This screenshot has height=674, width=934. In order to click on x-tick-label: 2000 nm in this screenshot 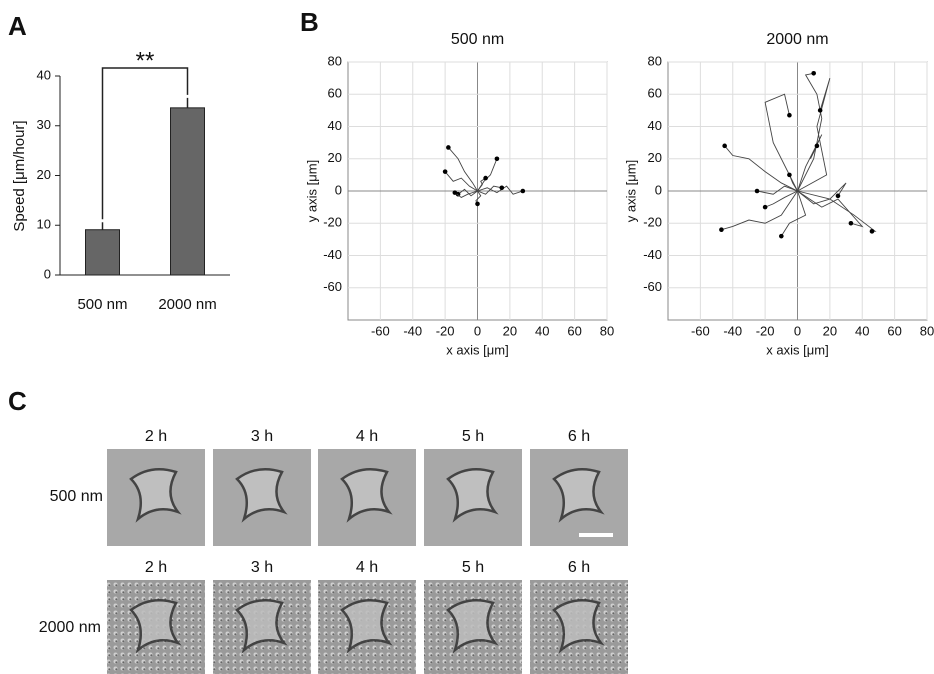, I will do `click(187, 304)`.